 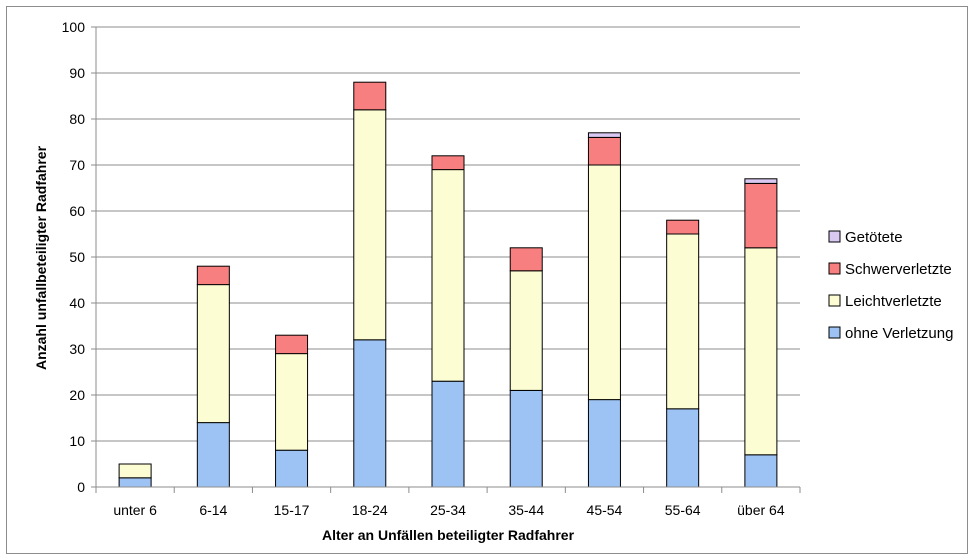 What do you see at coordinates (370, 510) in the screenshot?
I see `x-tick-label: 18-24` at bounding box center [370, 510].